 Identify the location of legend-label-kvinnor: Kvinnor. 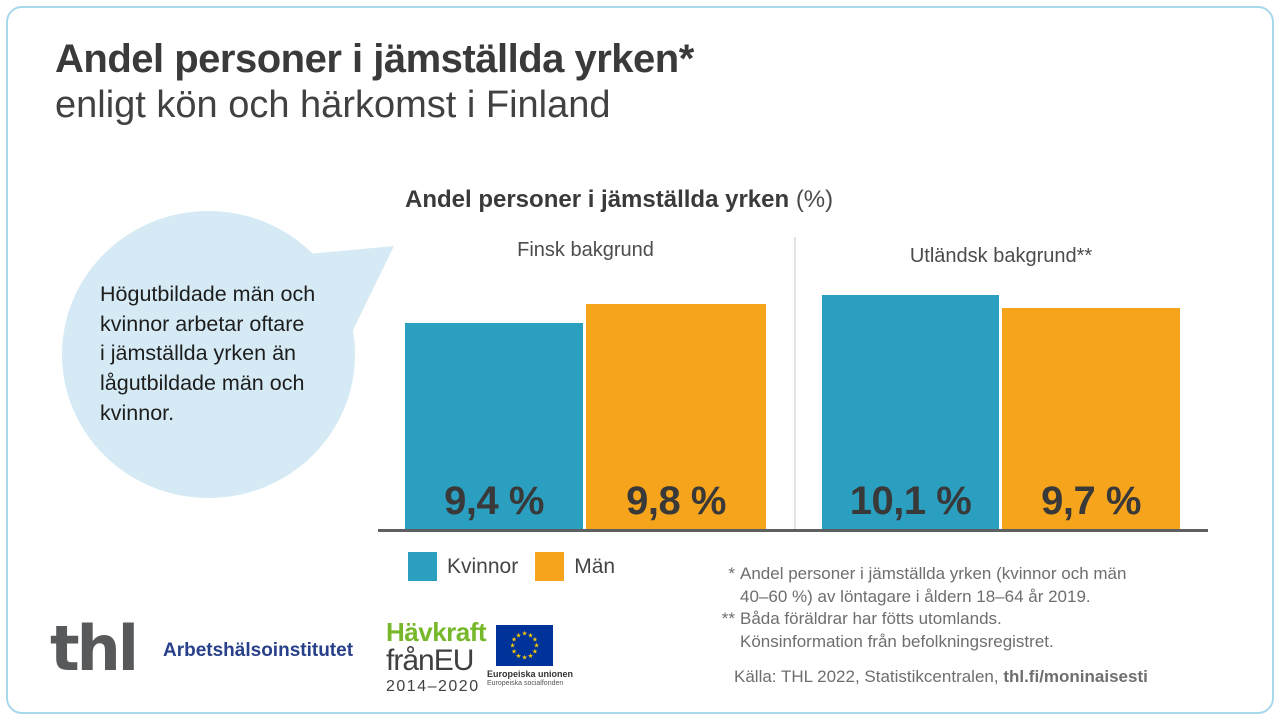
(483, 566).